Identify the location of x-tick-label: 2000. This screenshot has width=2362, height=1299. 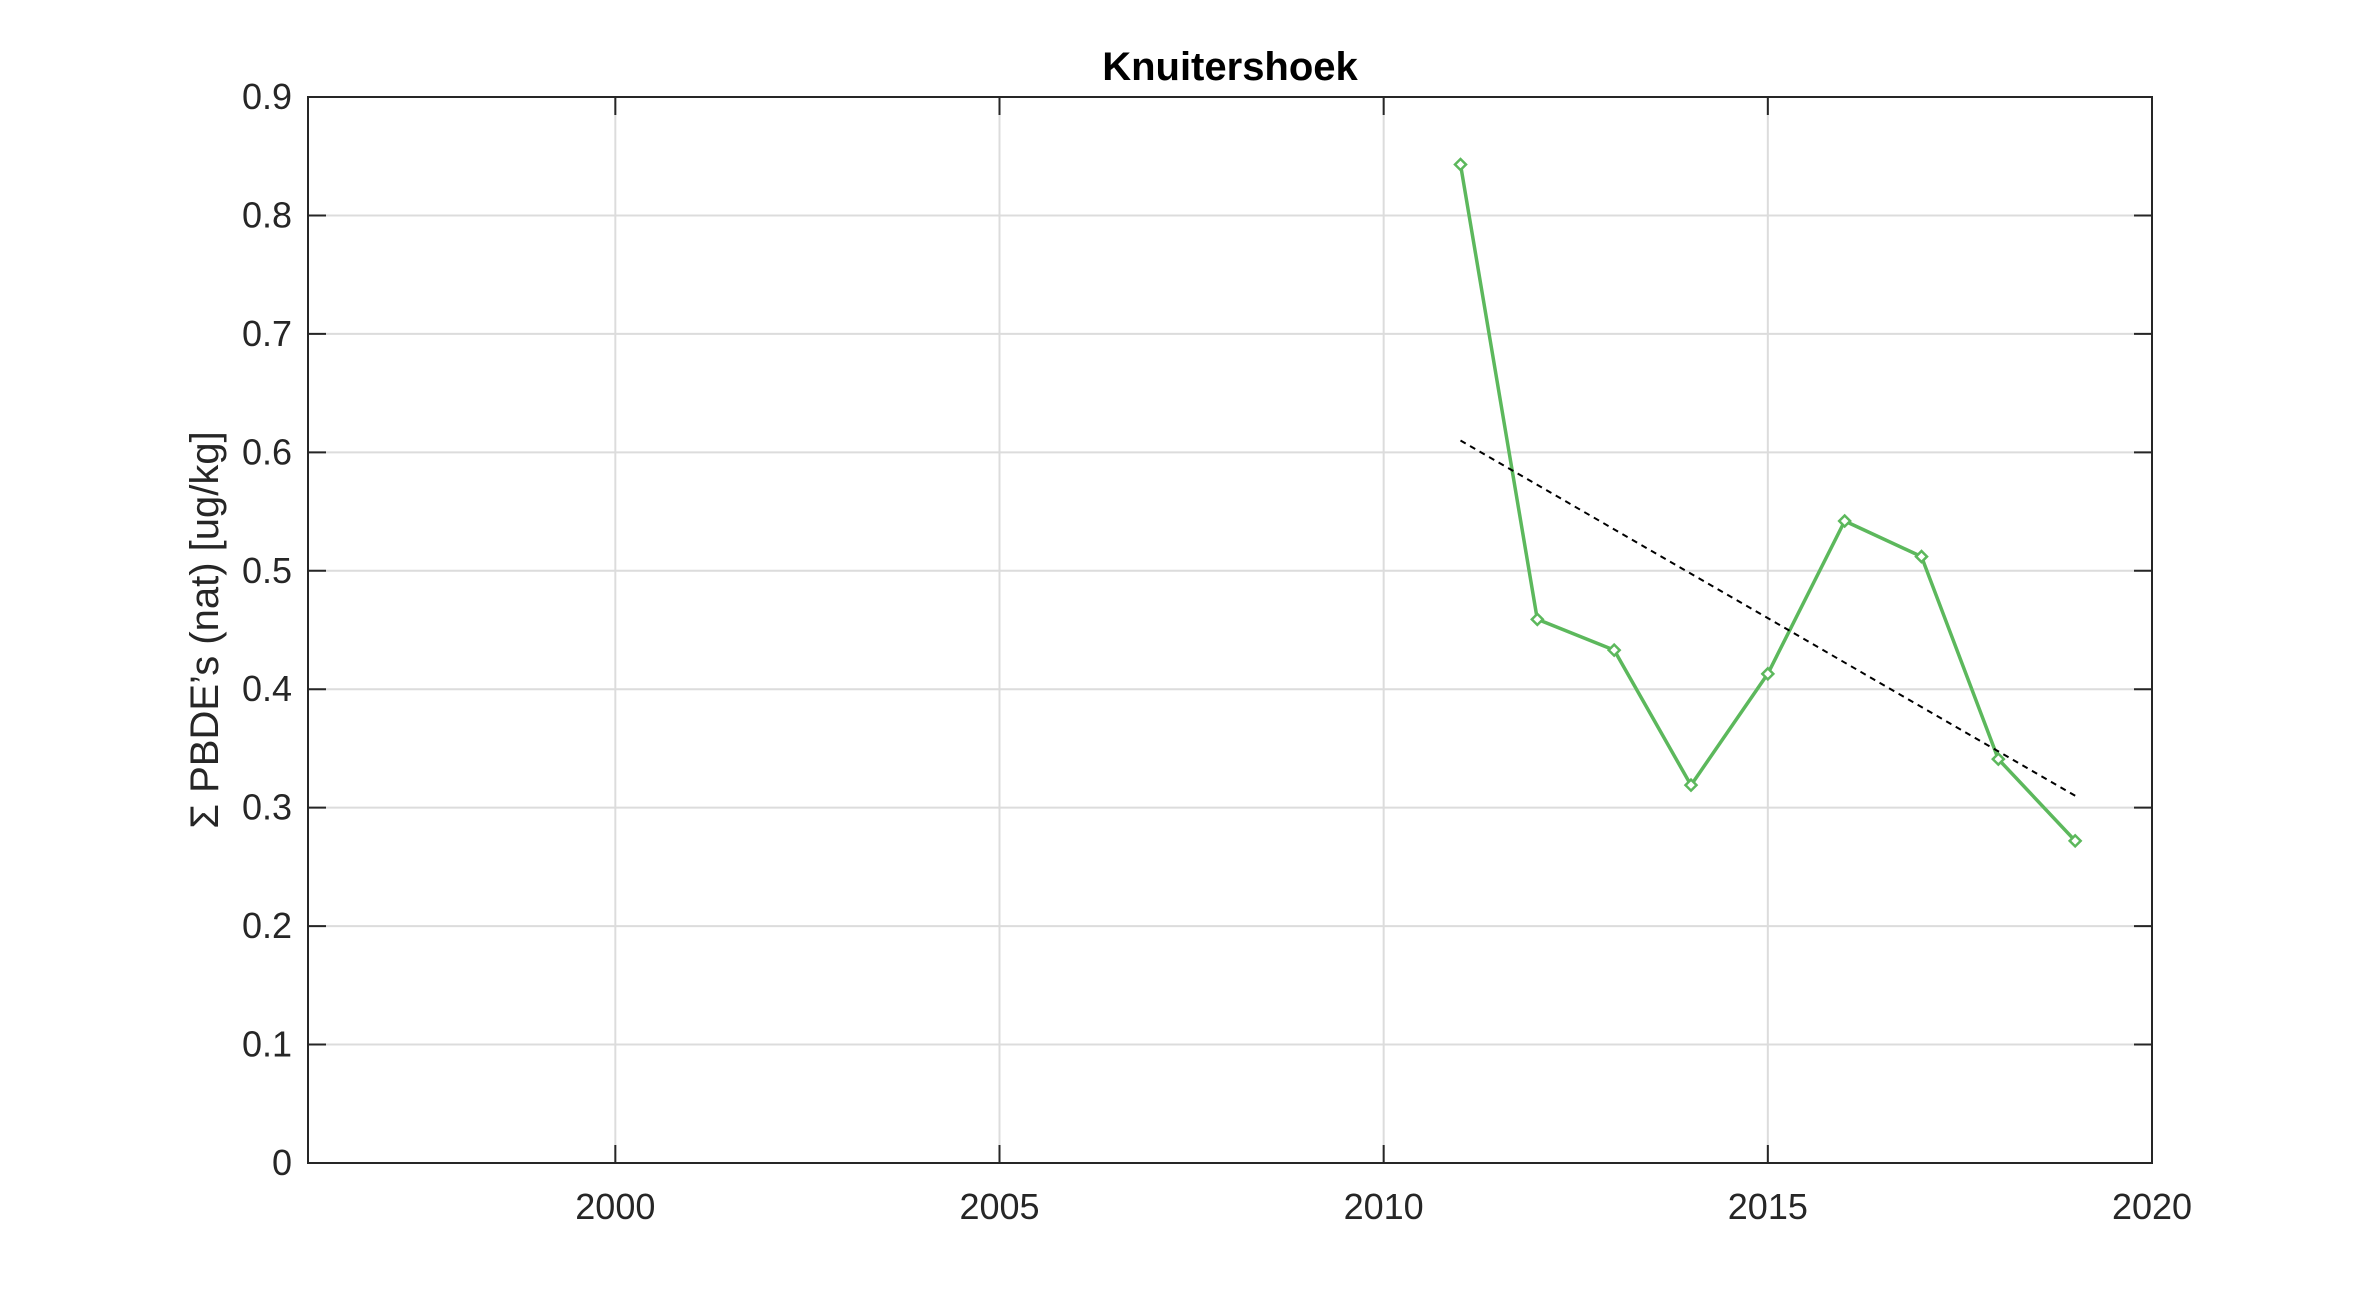
(615, 1206).